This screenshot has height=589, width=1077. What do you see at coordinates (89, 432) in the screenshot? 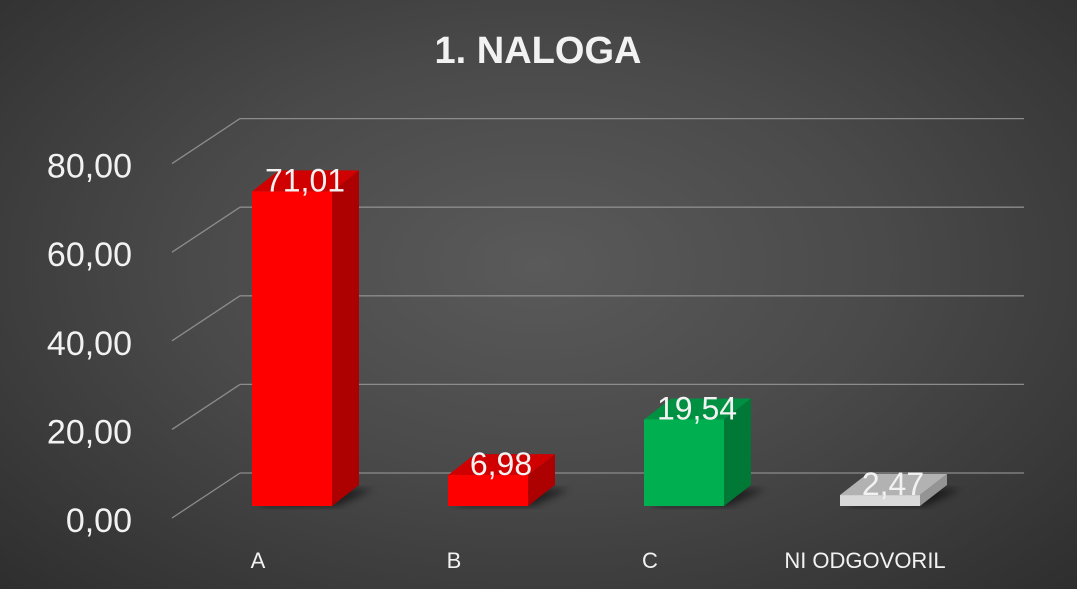
I see `y-tick-label: 20,00` at bounding box center [89, 432].